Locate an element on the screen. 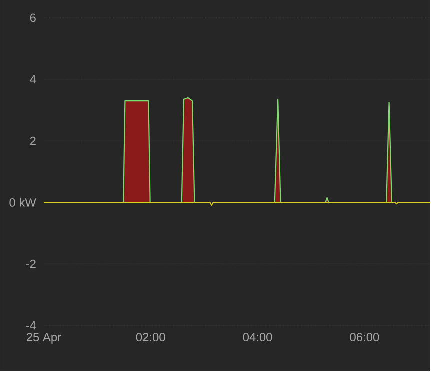 Image resolution: width=431 pixels, height=372 pixels. y-tick-label: -4 is located at coordinates (31, 326).